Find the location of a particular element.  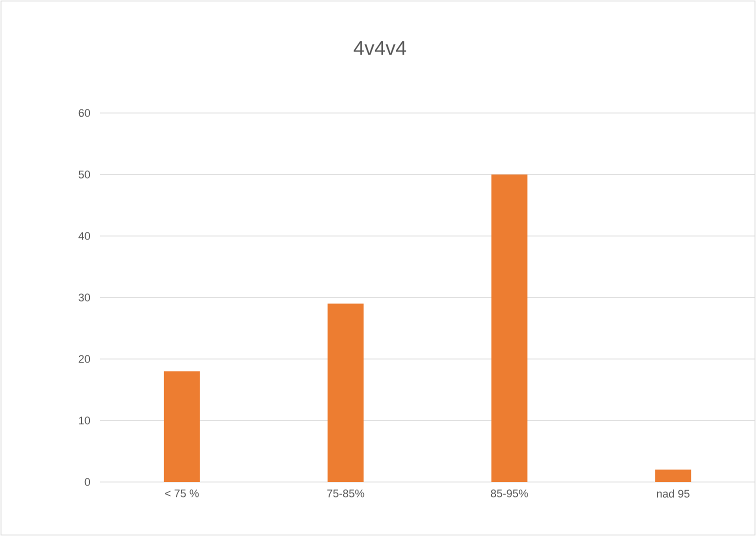

y-tick-label: 40 is located at coordinates (84, 236).